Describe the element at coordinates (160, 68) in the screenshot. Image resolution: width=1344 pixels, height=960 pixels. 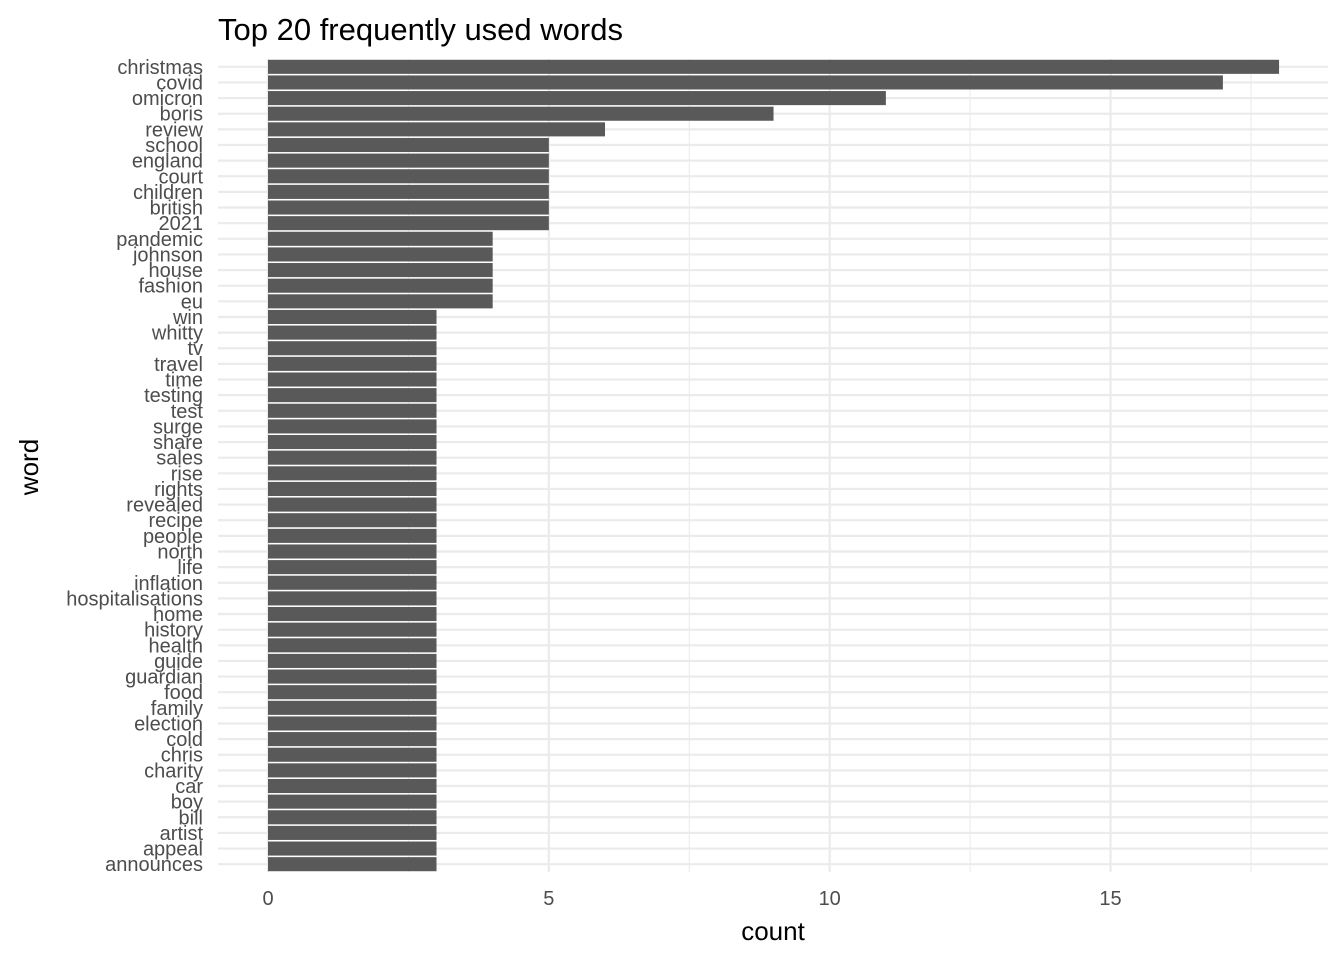
I see `y-tick-label: christmas` at that location.